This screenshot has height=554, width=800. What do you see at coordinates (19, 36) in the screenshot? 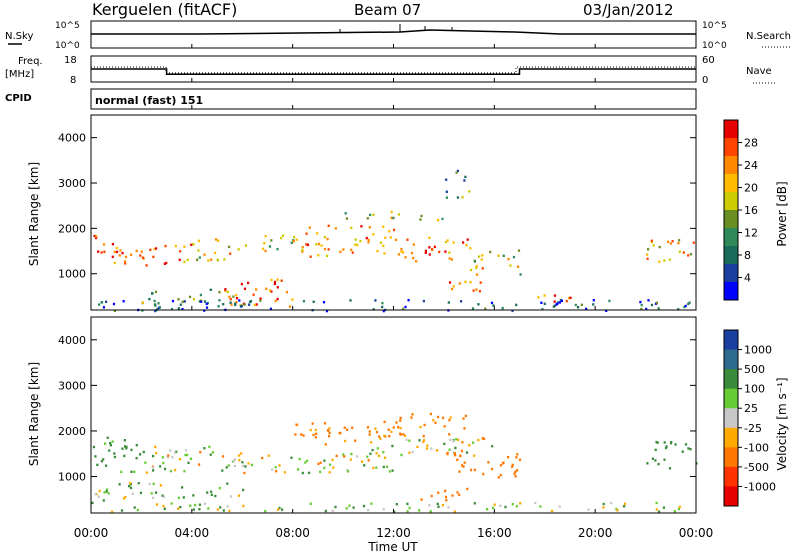
I see `noise-sky-label: N.Sky` at bounding box center [19, 36].